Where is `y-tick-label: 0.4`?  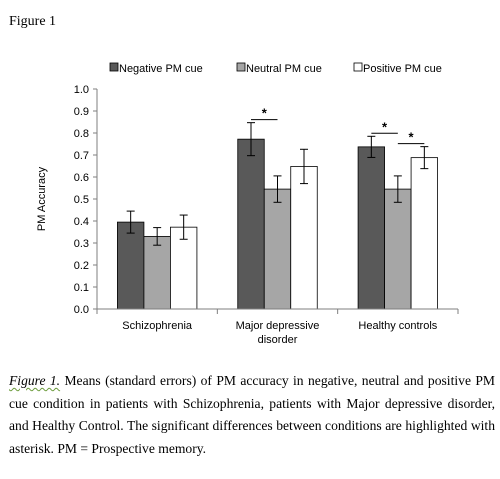 y-tick-label: 0.4 is located at coordinates (81, 222).